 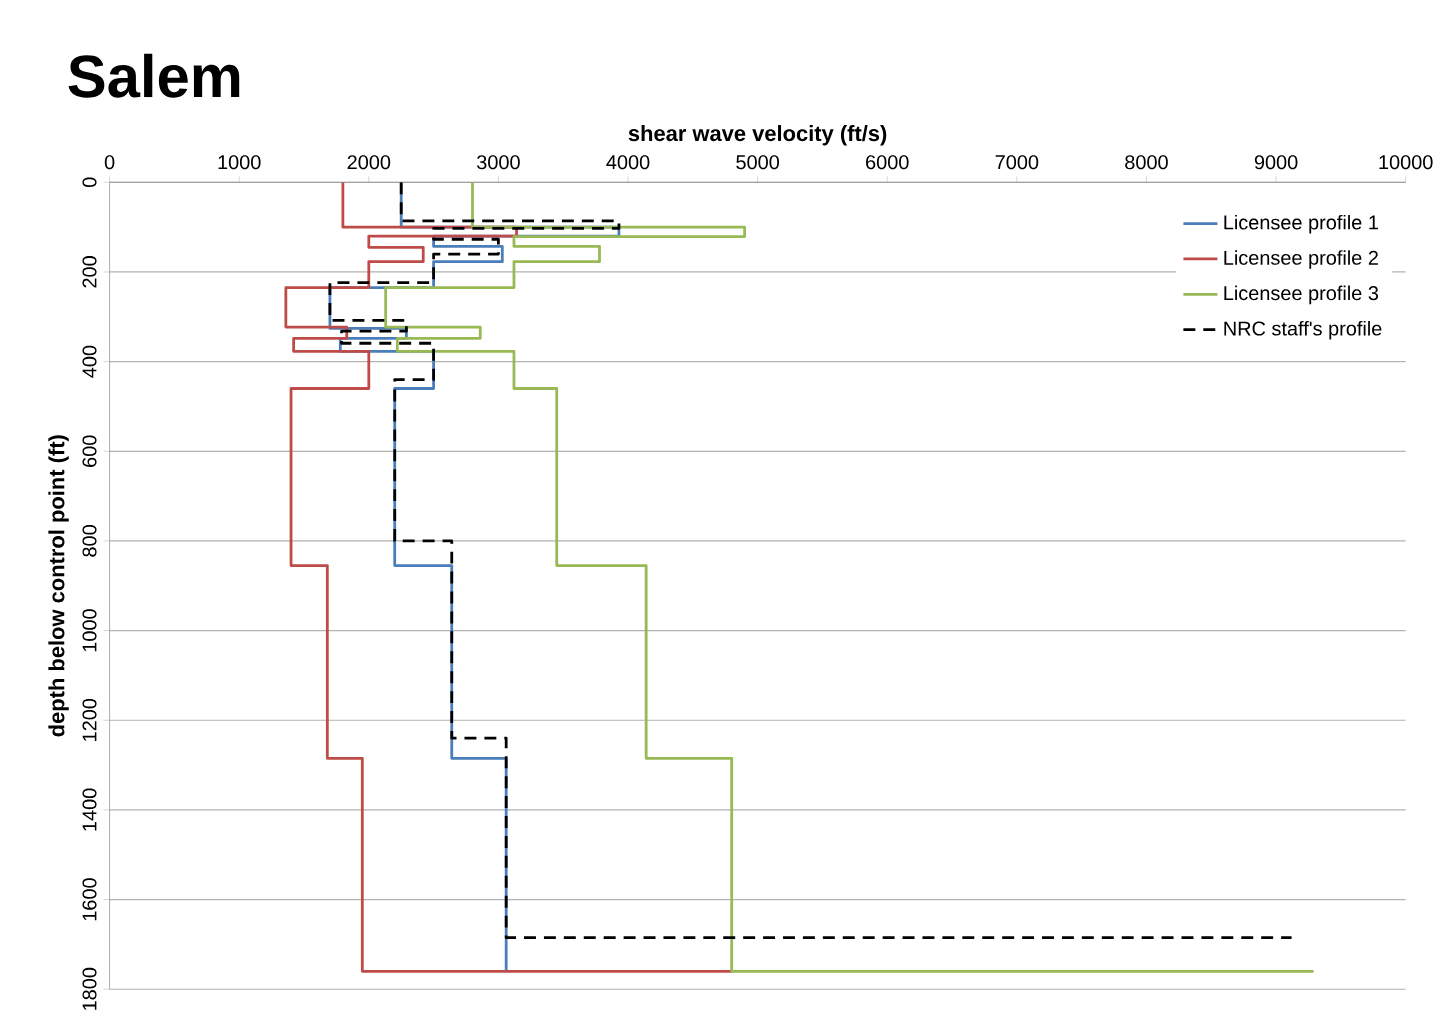 What do you see at coordinates (89, 899) in the screenshot?
I see `y-tick-label: 1600` at bounding box center [89, 899].